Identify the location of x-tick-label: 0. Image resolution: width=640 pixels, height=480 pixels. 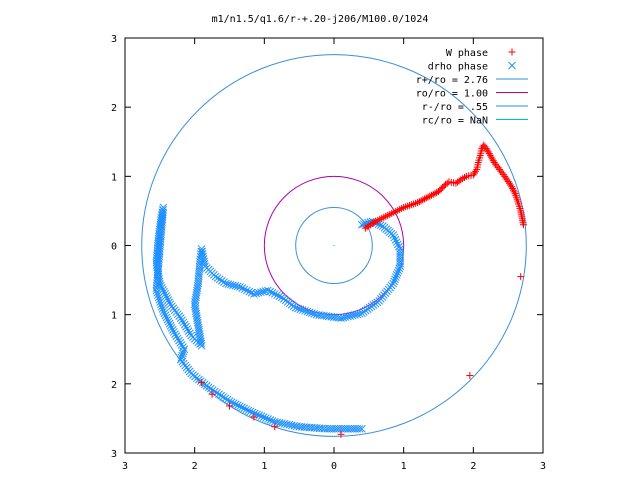
(334, 466).